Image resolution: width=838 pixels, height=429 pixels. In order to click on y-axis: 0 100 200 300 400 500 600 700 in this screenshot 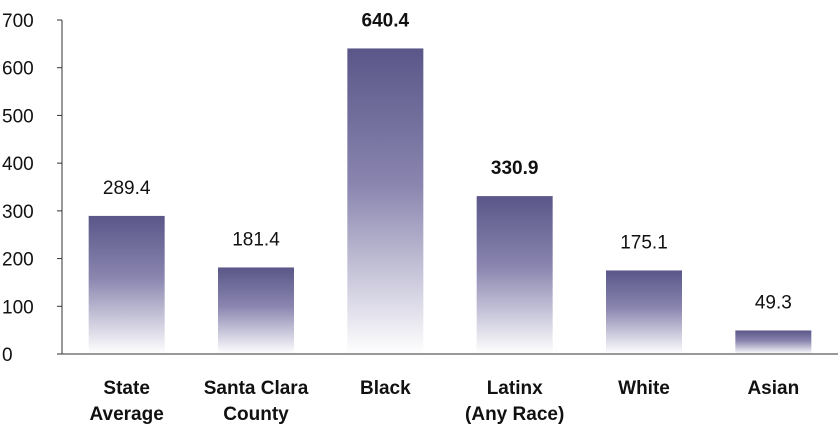, I will do `click(32, 188)`.